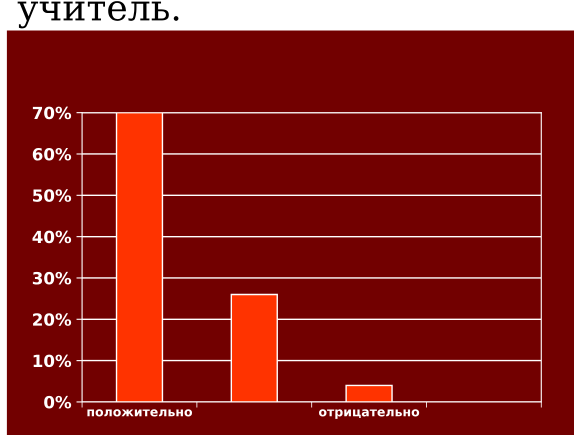 This screenshot has width=574, height=435. I want to click on y-tick-label: 20%, so click(52, 319).